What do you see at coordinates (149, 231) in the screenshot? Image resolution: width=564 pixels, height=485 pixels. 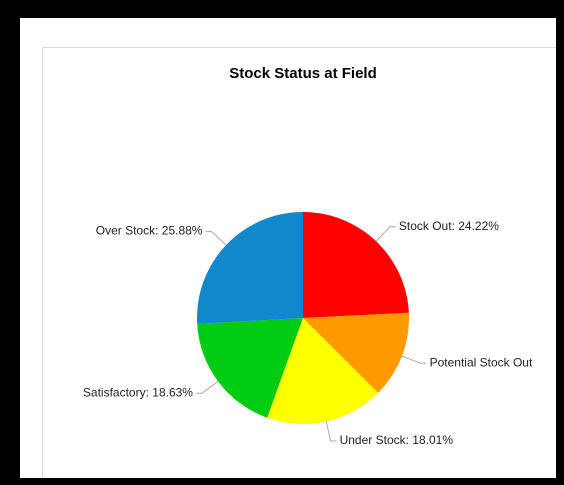 I see `slice-label: Over Stock: 25.88%` at bounding box center [149, 231].